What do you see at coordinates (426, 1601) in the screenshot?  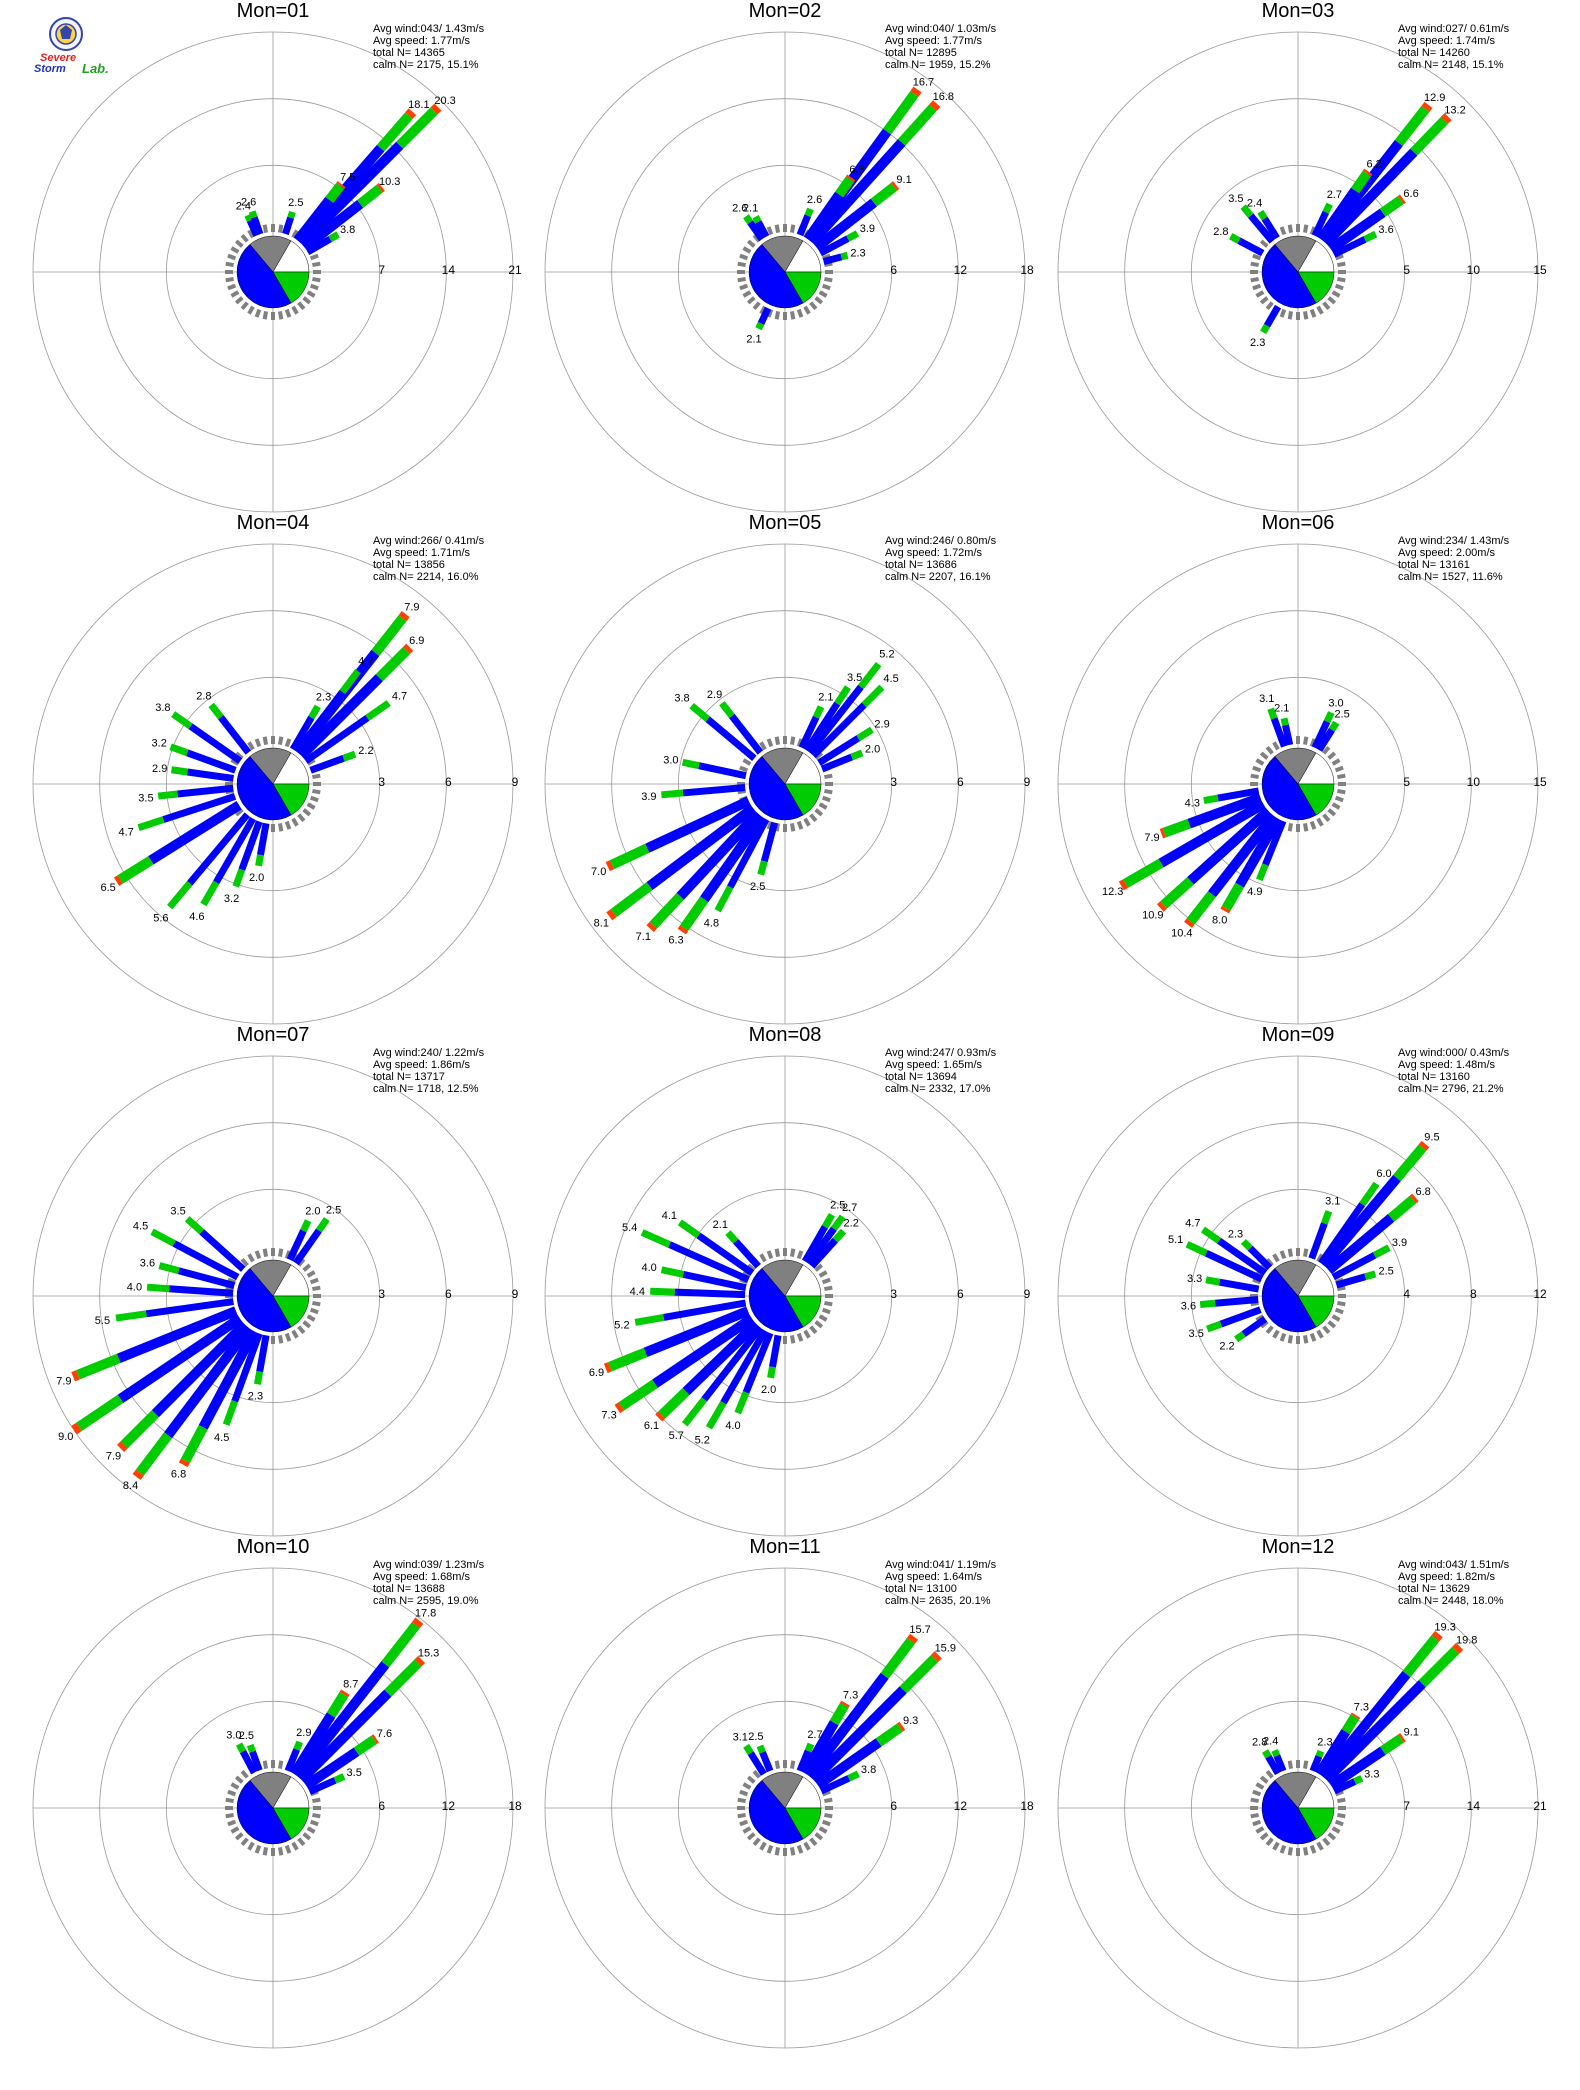 I see `stat-calm-n: calm N= 2595, 19.0%` at bounding box center [426, 1601].